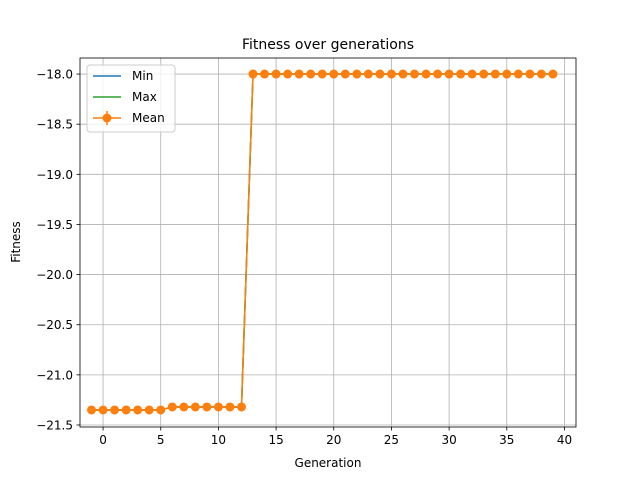  What do you see at coordinates (448, 440) in the screenshot?
I see `x-tick-label: 30` at bounding box center [448, 440].